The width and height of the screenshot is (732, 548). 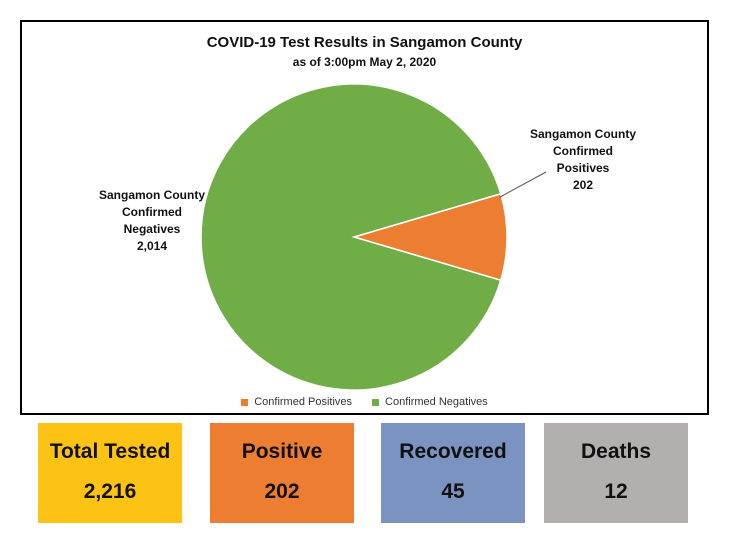 I want to click on data-label-positives: Sangamon County Confirmed Positives 202, so click(x=583, y=160).